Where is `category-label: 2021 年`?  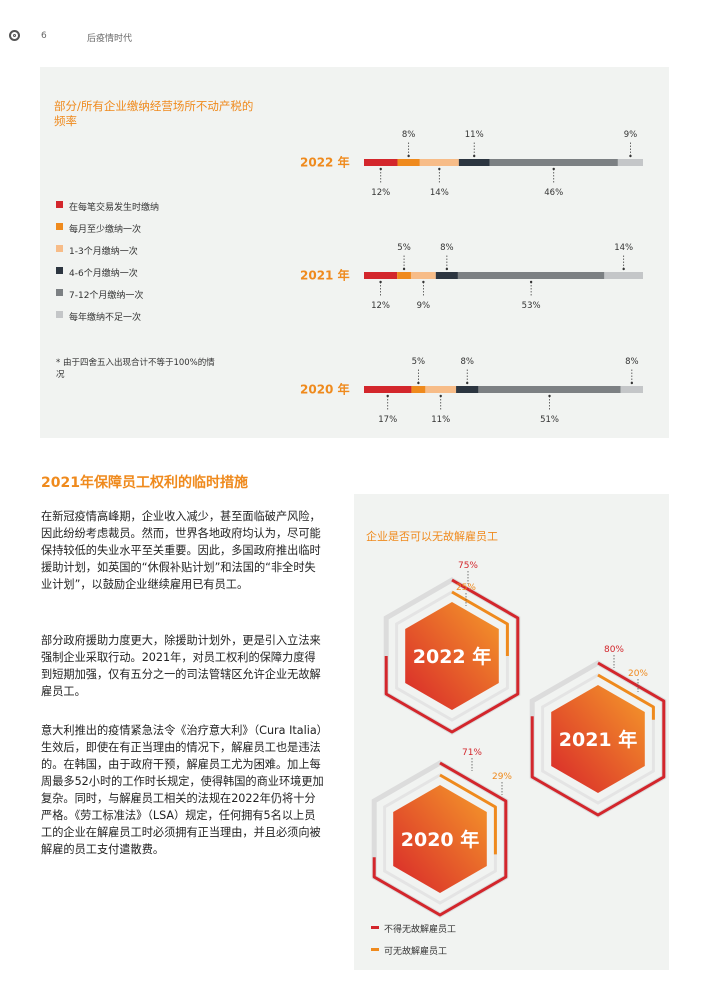 category-label: 2021 年 is located at coordinates (325, 275).